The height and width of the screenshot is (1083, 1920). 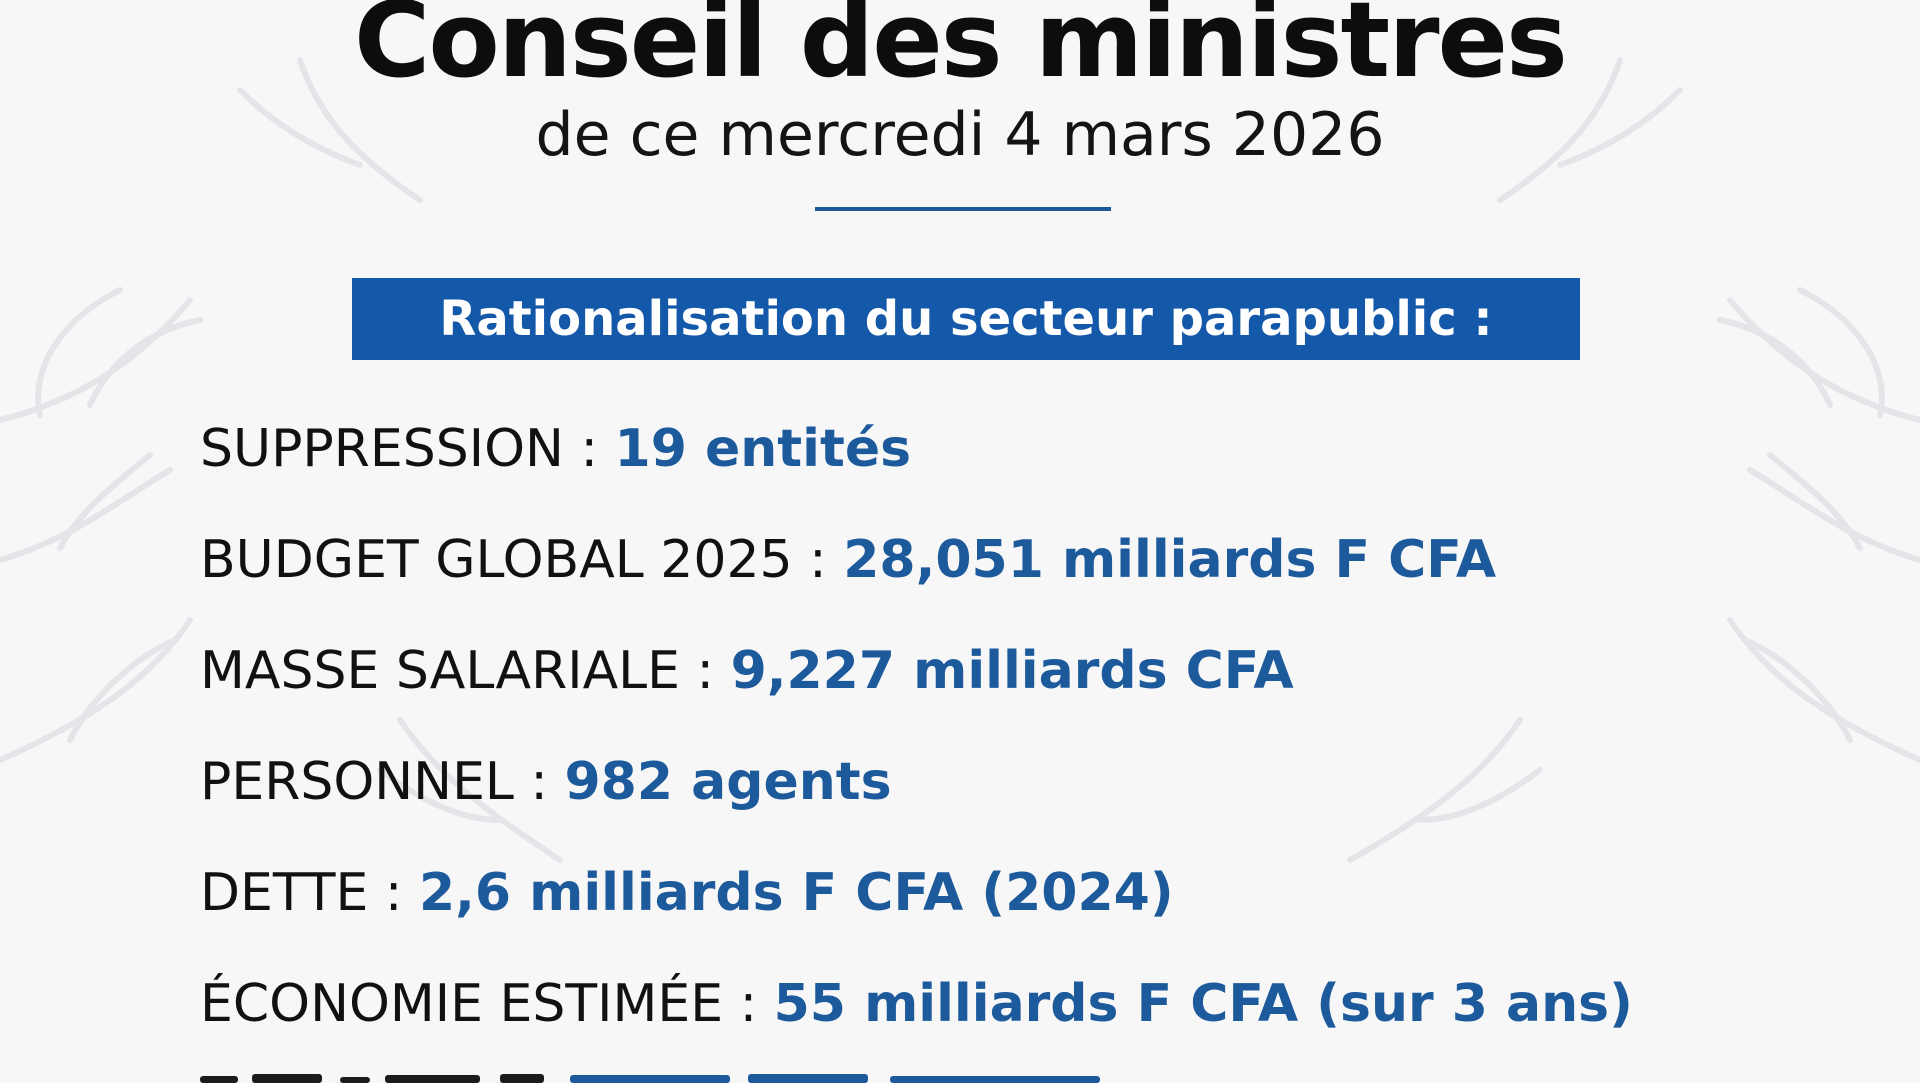 I want to click on stat-row-dette: DETTE : 2,6 milliards F CFA (2024), so click(x=1040, y=904).